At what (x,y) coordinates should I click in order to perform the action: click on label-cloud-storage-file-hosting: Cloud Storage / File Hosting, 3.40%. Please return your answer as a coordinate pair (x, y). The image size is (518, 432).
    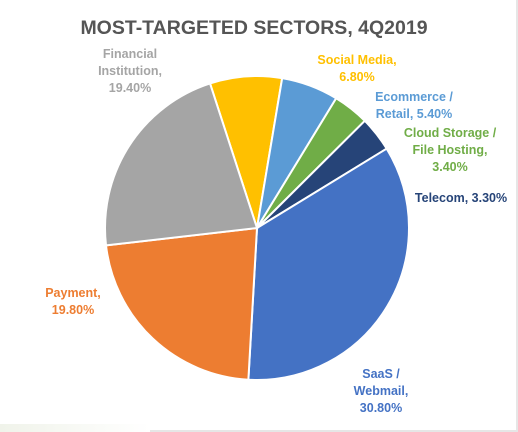
    Looking at the image, I should click on (450, 150).